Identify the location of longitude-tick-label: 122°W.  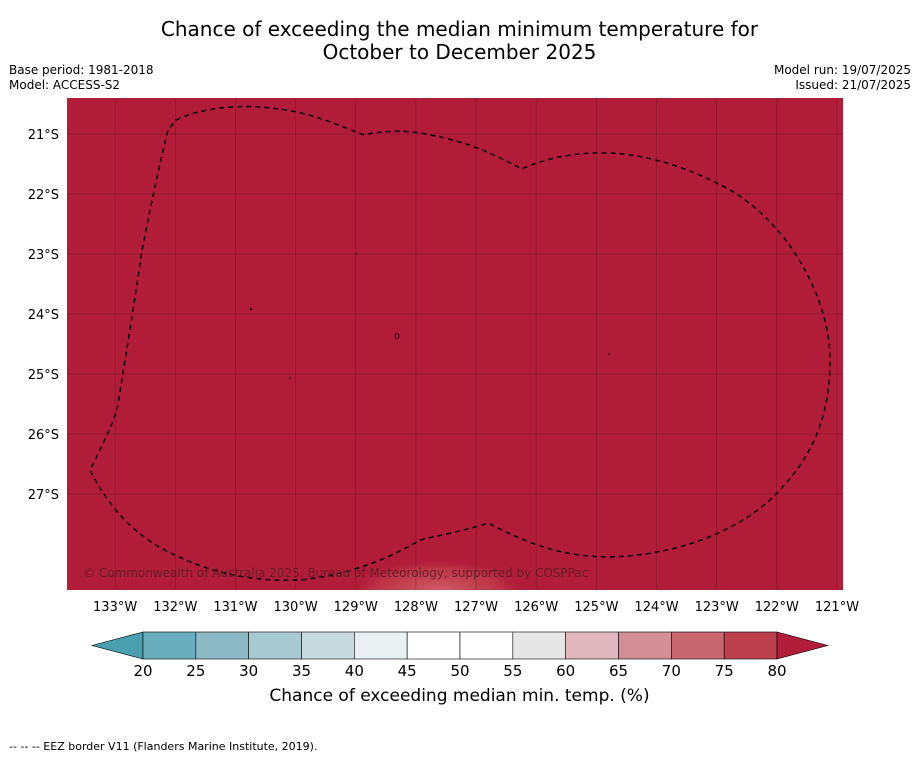
(777, 607).